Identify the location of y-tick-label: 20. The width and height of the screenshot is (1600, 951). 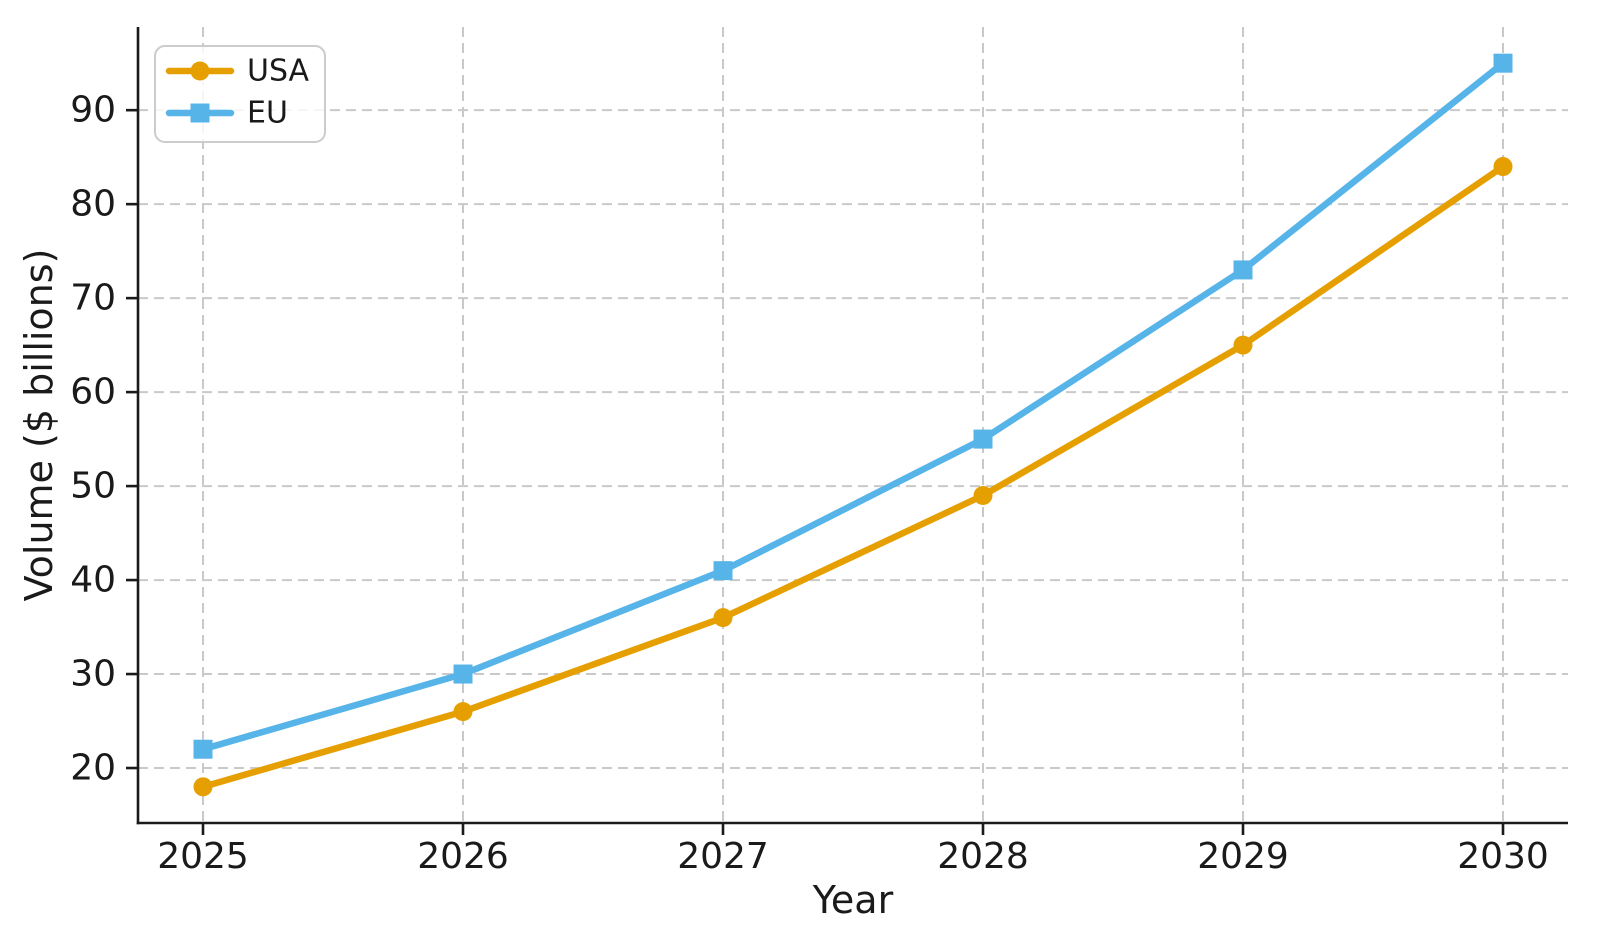
(93, 768).